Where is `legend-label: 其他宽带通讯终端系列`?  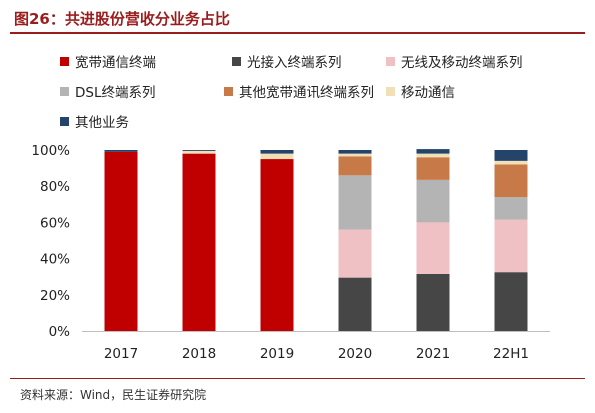
legend-label: 其他宽带通讯终端系列 is located at coordinates (306, 93).